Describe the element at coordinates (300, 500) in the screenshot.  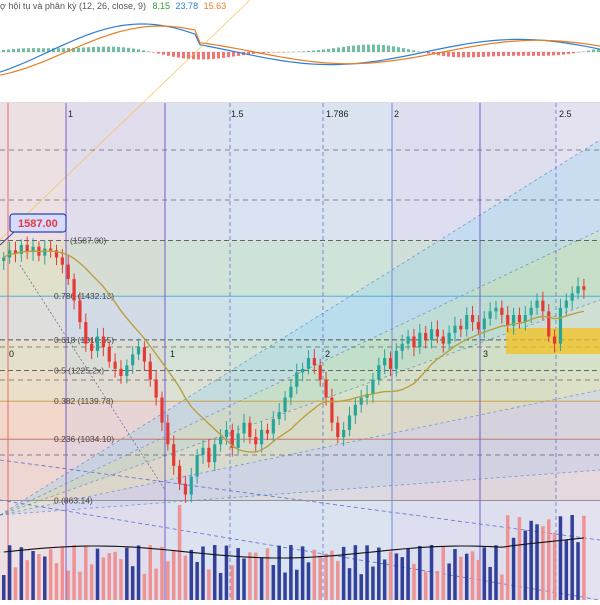
I see `fan-line` at that location.